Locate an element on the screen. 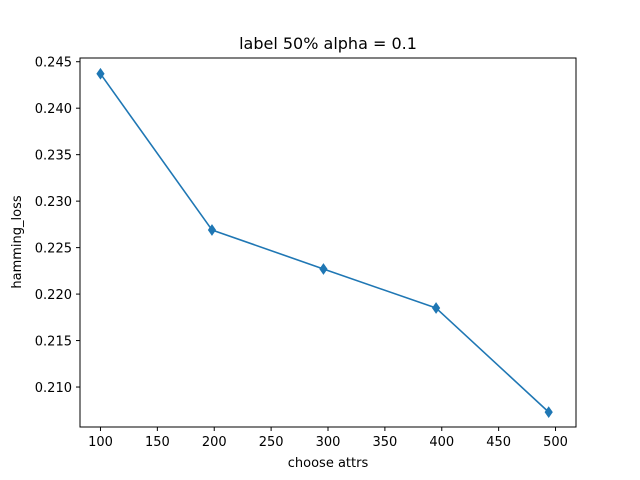 The image size is (640, 480). y-tick-label: 0.215 is located at coordinates (53, 342).